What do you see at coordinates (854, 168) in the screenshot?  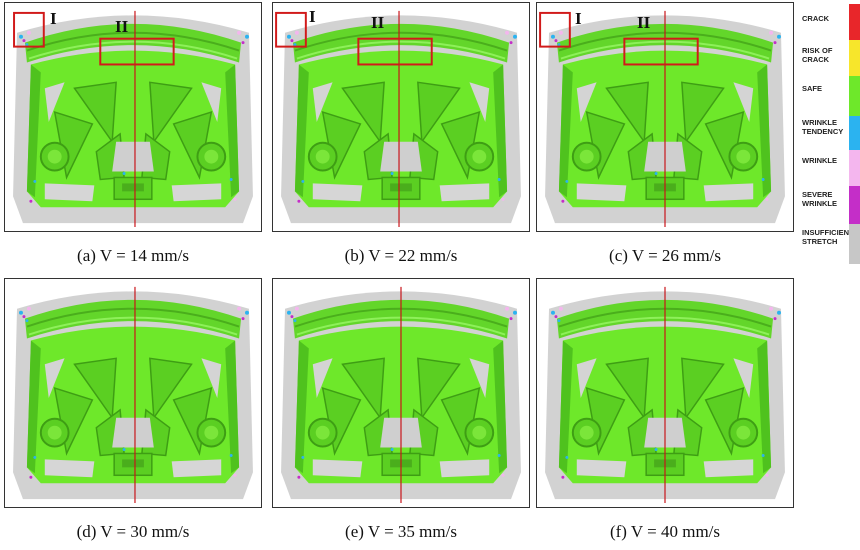 I see `legend-swatch-wrinkle` at bounding box center [854, 168].